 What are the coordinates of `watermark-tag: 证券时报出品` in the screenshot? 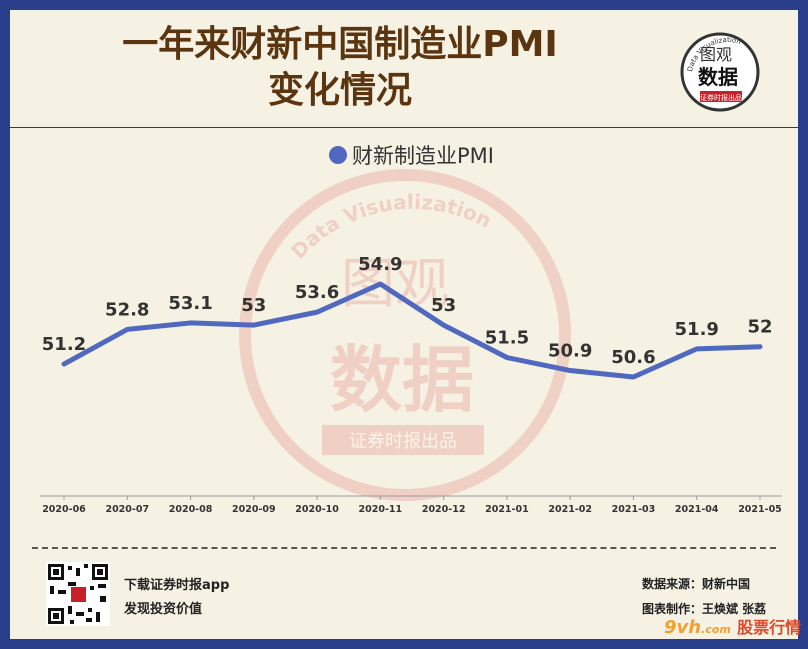 It's located at (403, 441).